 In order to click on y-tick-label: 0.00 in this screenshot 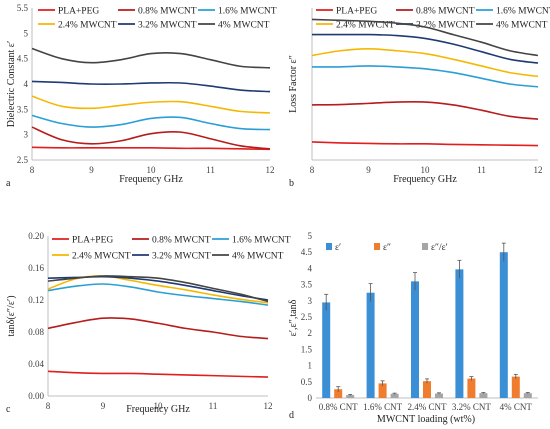, I will do `click(36, 396)`.